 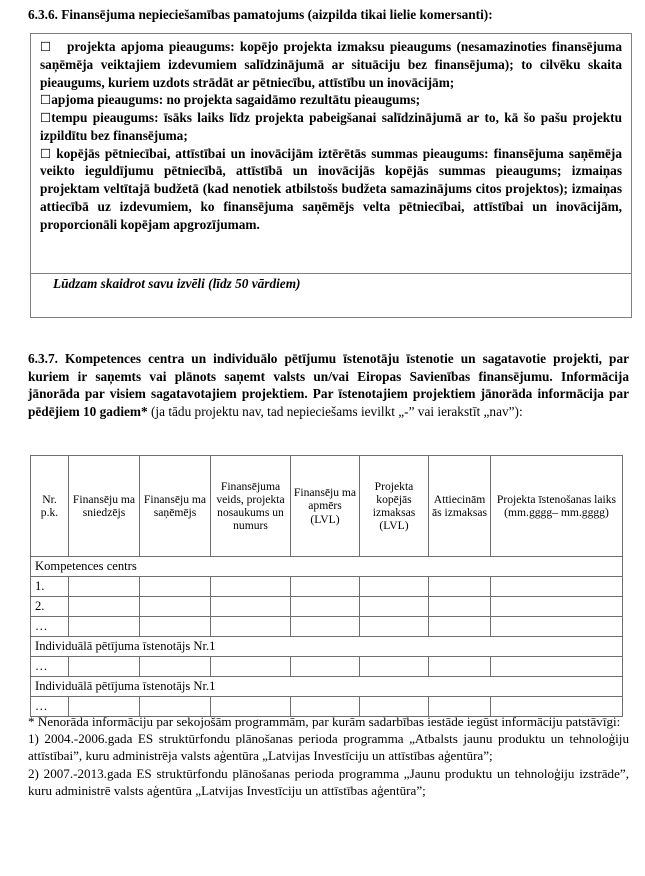 I want to click on group-label-cell: Kompetences centrs, so click(x=326, y=566).